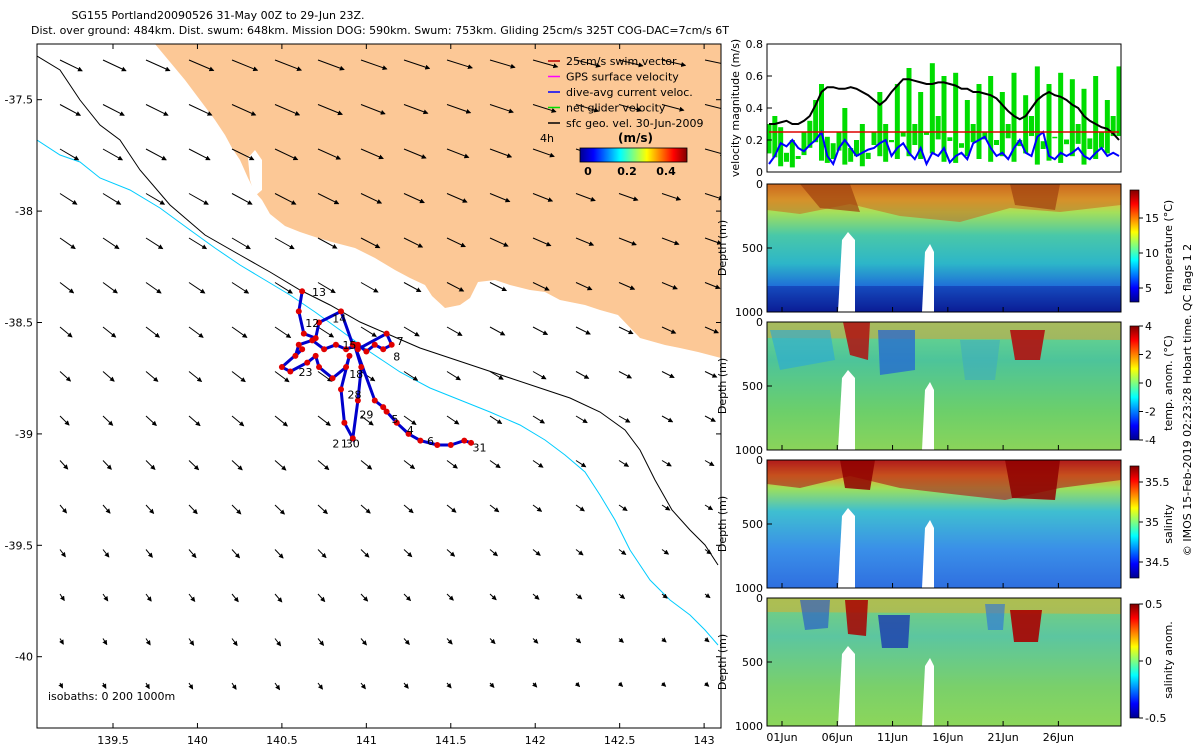 The height and width of the screenshot is (750, 1200). What do you see at coordinates (722, 662) in the screenshot?
I see `salinity-anomaly-ylabel: Depth (m)` at bounding box center [722, 662].